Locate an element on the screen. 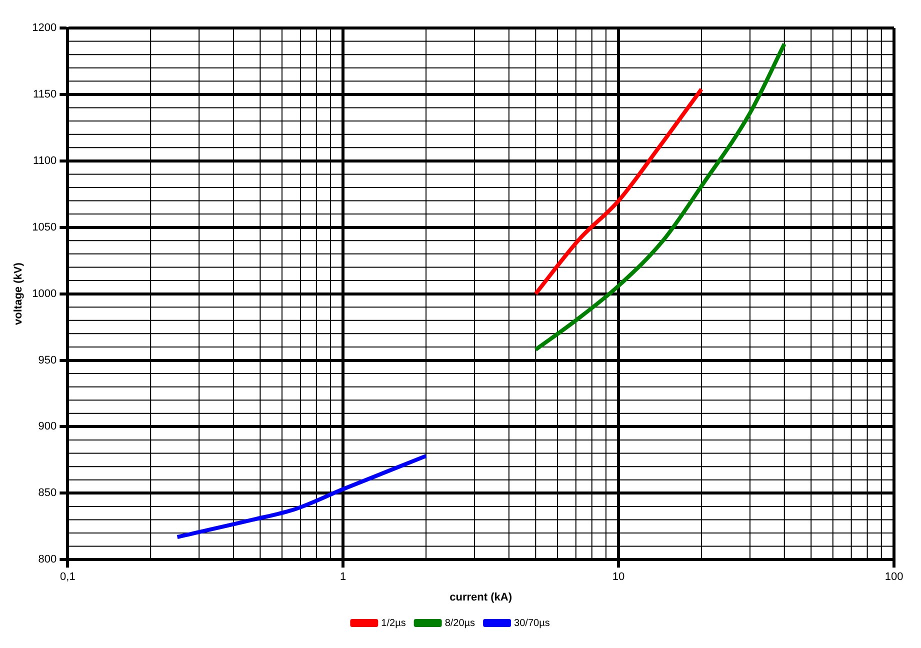  y-tick-label: 850 is located at coordinates (47, 493).